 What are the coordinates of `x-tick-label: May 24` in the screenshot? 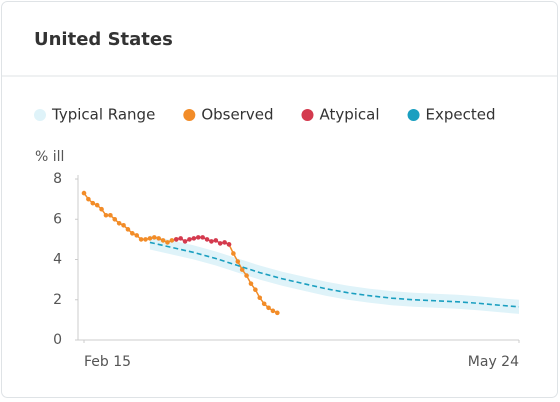 It's located at (493, 362).